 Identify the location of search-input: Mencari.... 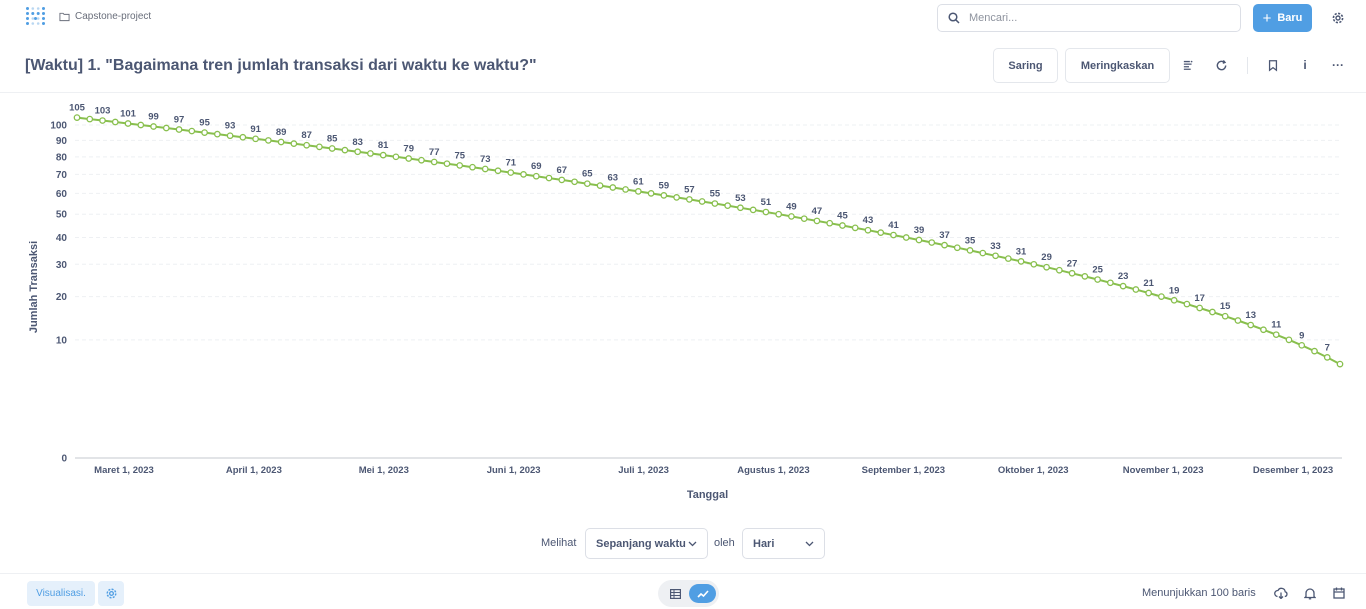
(1089, 18).